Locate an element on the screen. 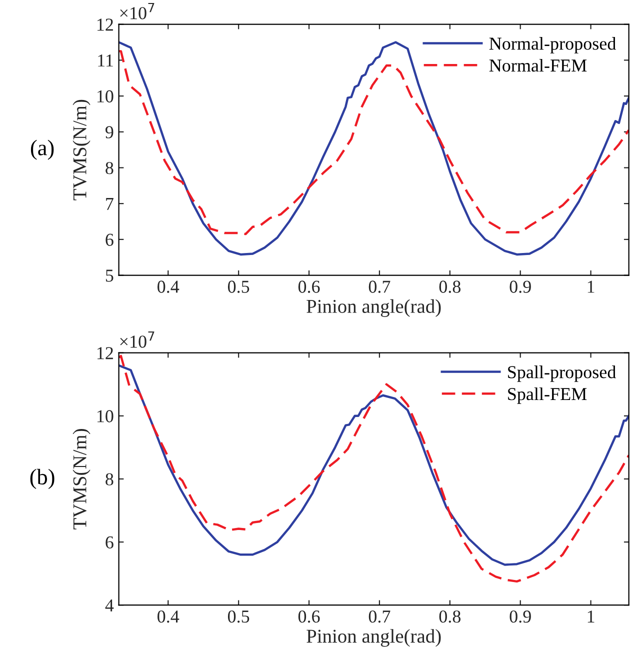 The image size is (632, 657). legend-label: Normal-proposed is located at coordinates (552, 45).